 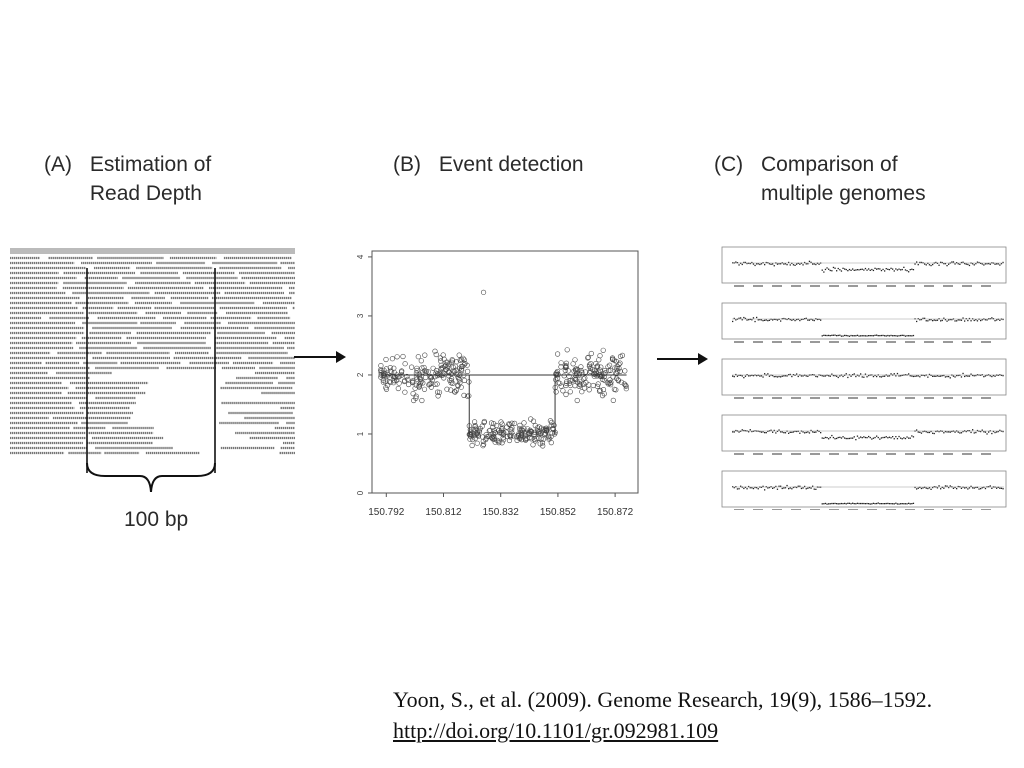 I want to click on panel-a-line2: Read Depth, so click(x=145, y=193).